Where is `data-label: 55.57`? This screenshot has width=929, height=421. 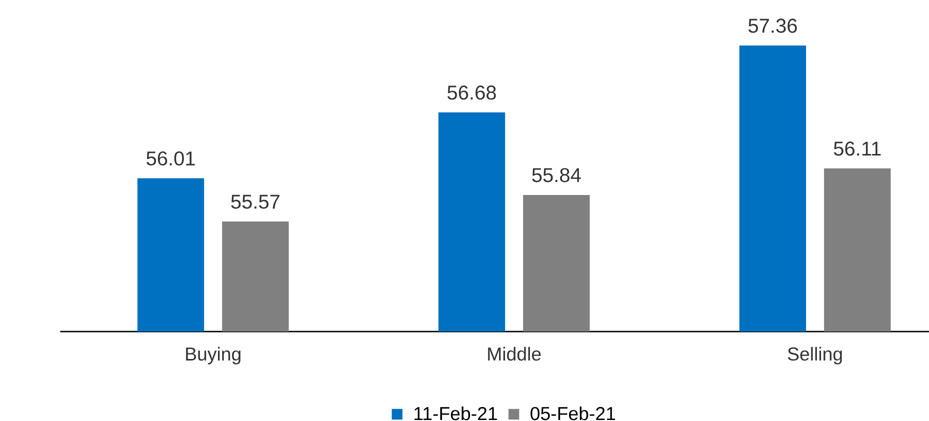
data-label: 55.57 is located at coordinates (255, 201).